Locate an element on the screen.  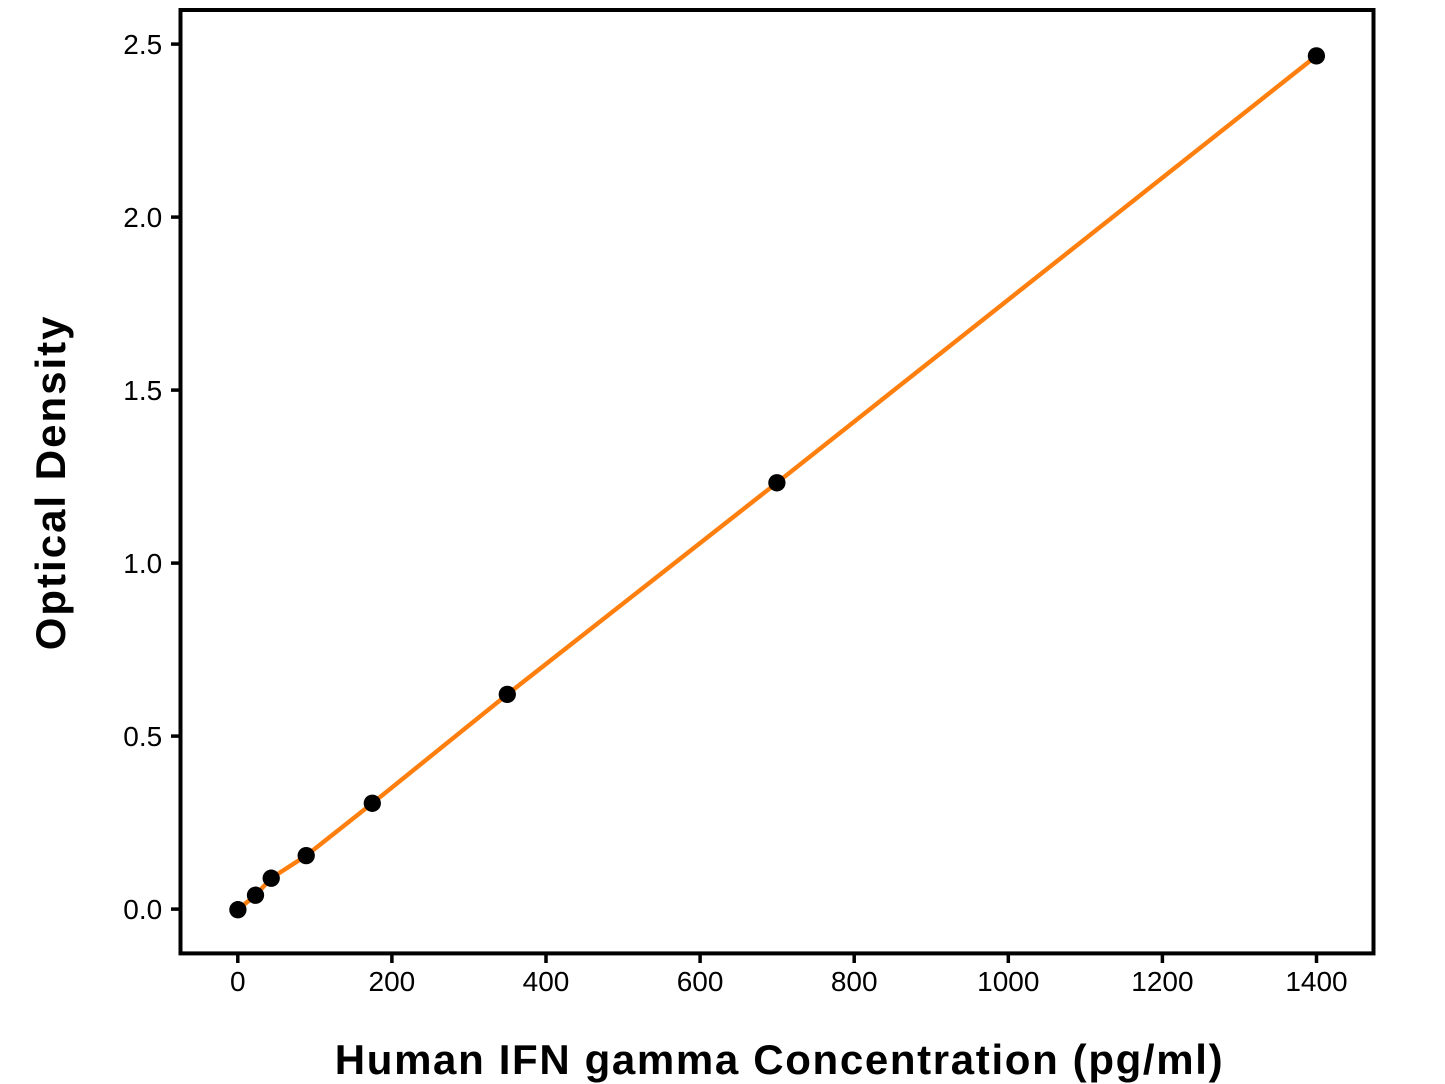
svg-text: 1400 is located at coordinates (1316, 981).